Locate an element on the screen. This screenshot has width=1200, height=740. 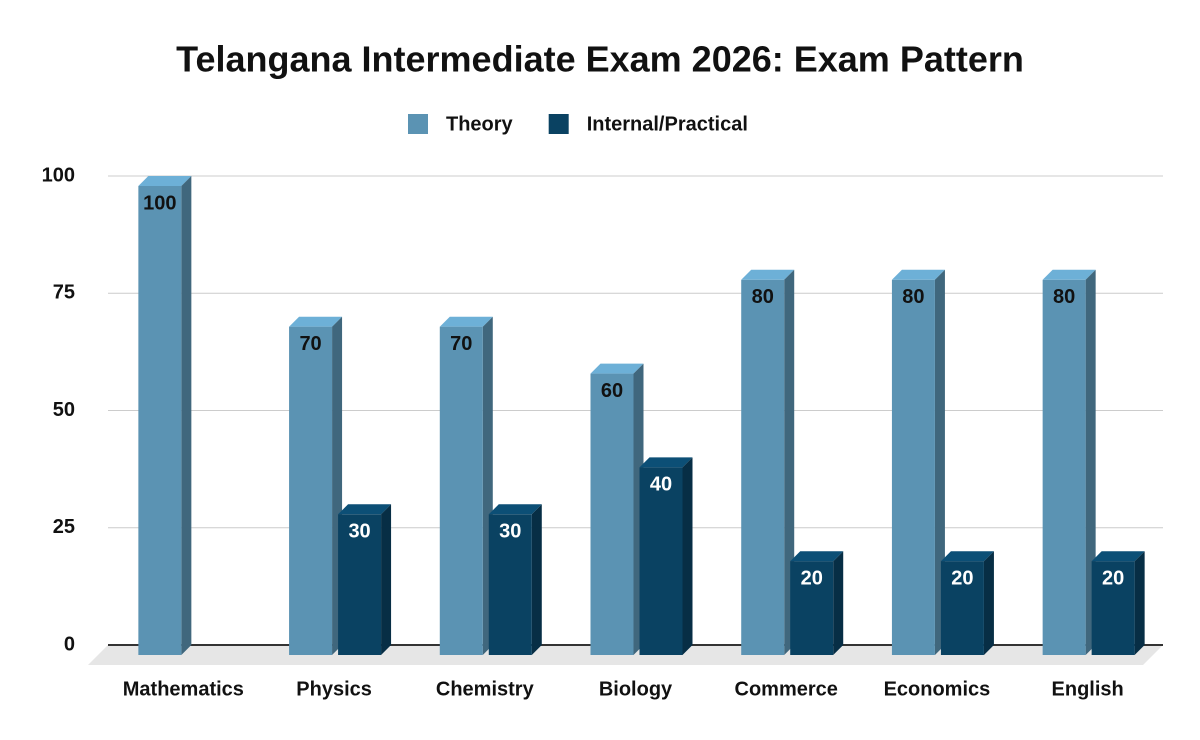
y-tick-label: 0 is located at coordinates (69, 644).